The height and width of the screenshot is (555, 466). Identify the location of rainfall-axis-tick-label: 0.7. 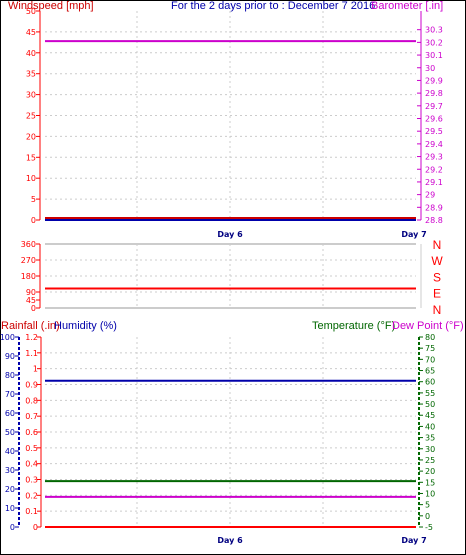
(31, 416).